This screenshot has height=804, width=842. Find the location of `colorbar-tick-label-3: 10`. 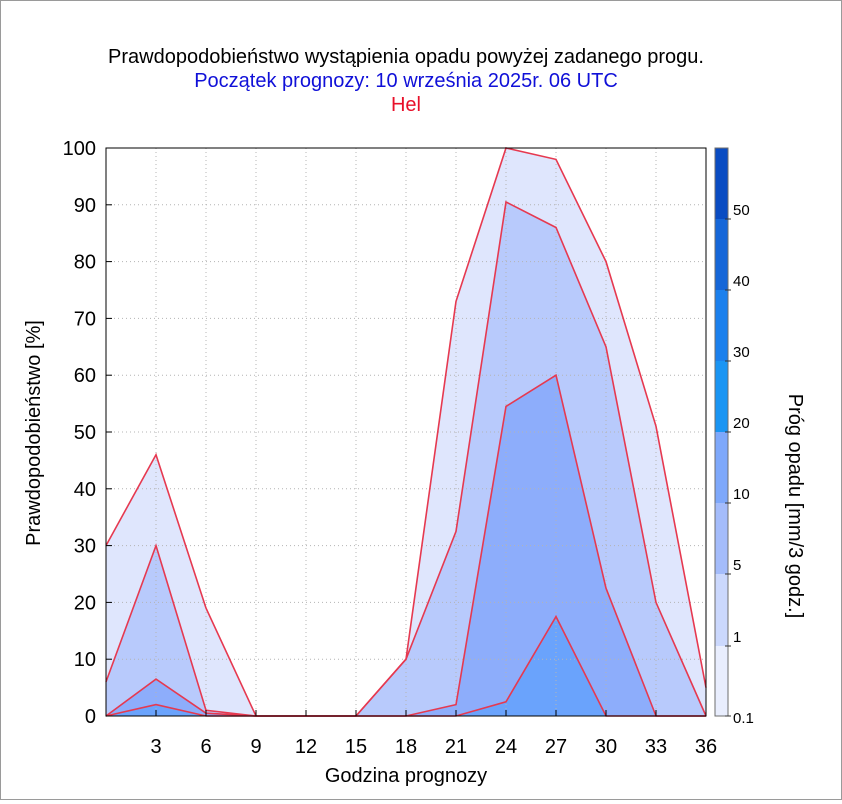

colorbar-tick-label-3: 10 is located at coordinates (741, 494).